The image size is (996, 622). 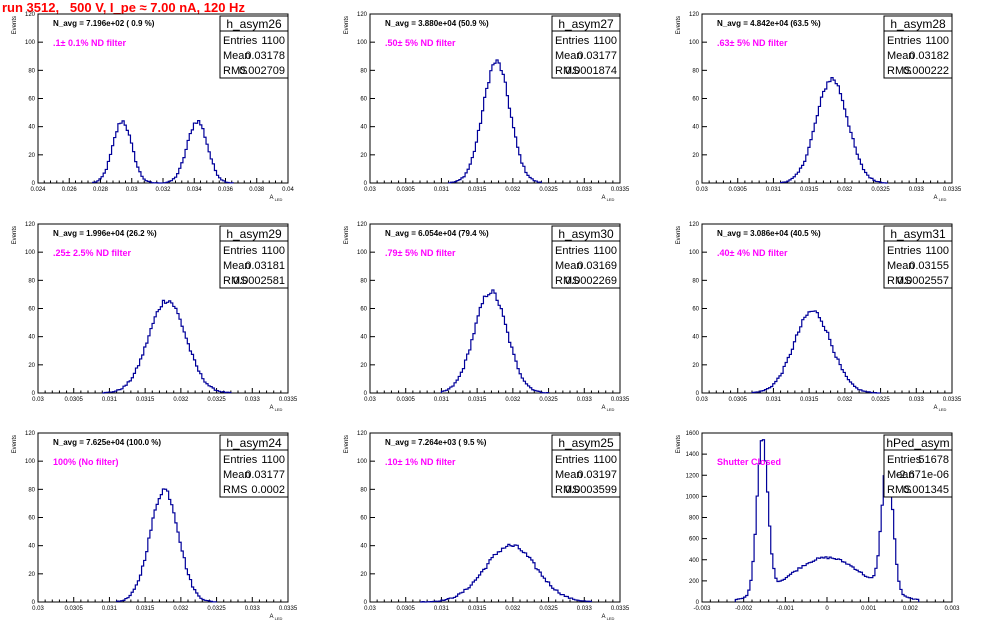 I want to click on filter-annotation: .25± 2.5% ND filter, so click(x=92, y=253).